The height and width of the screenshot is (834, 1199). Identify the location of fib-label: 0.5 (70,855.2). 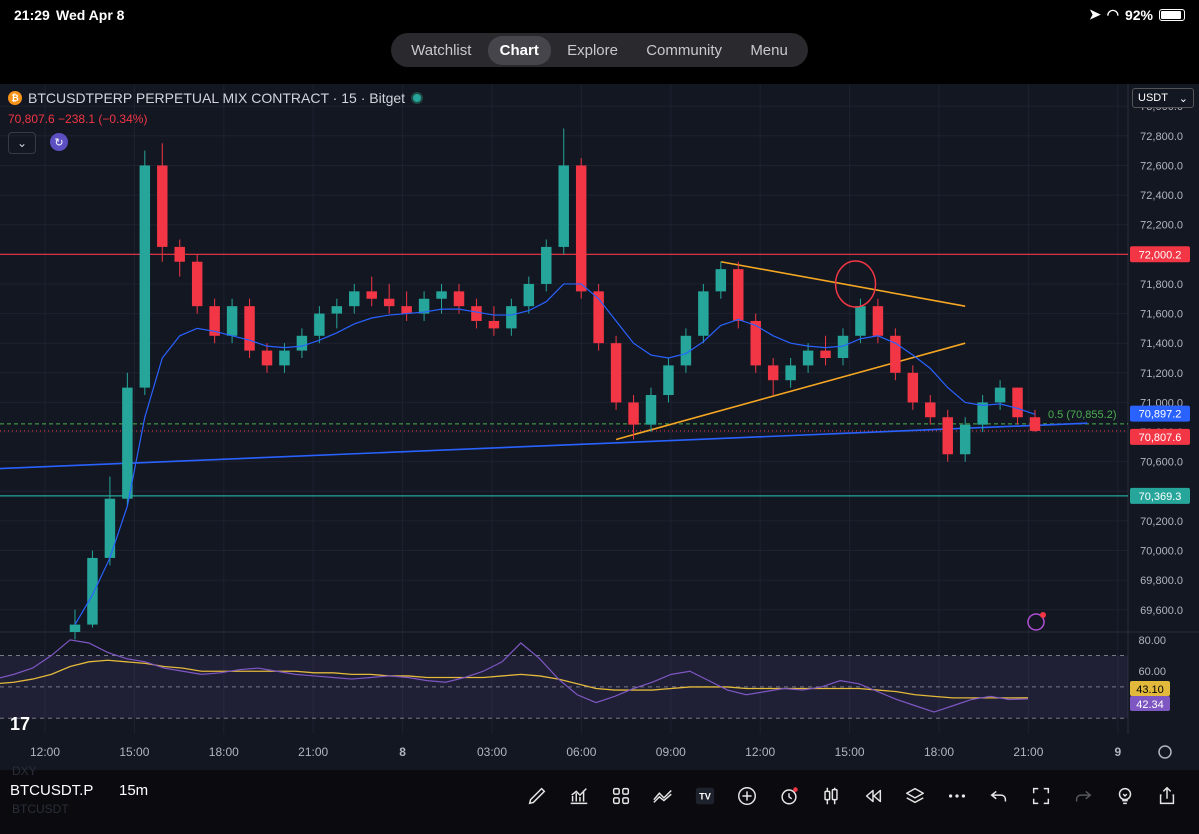
(1082, 415).